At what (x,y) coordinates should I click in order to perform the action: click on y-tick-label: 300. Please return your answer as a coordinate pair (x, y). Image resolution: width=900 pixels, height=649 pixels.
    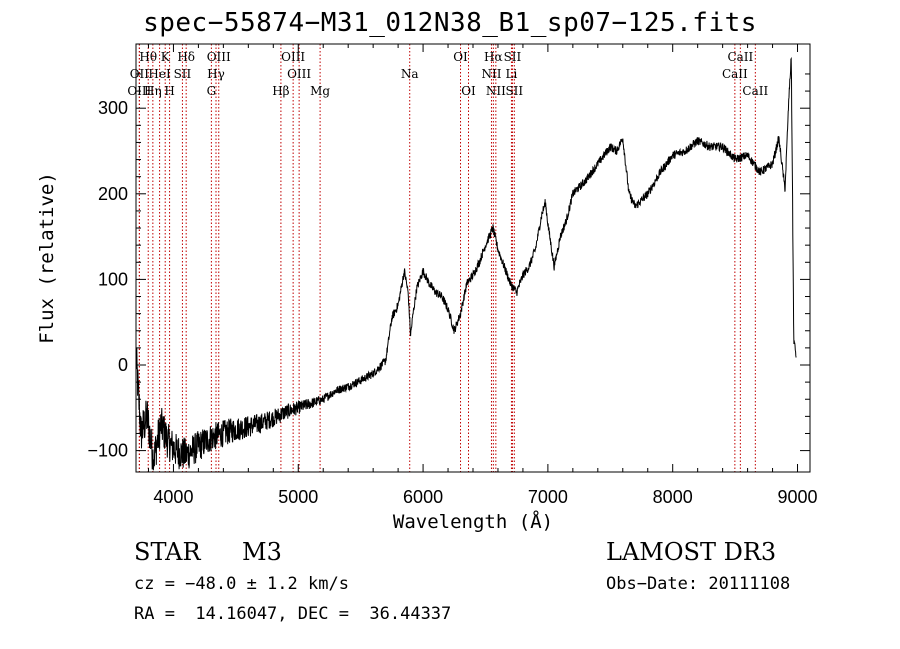
    Looking at the image, I should click on (113, 108).